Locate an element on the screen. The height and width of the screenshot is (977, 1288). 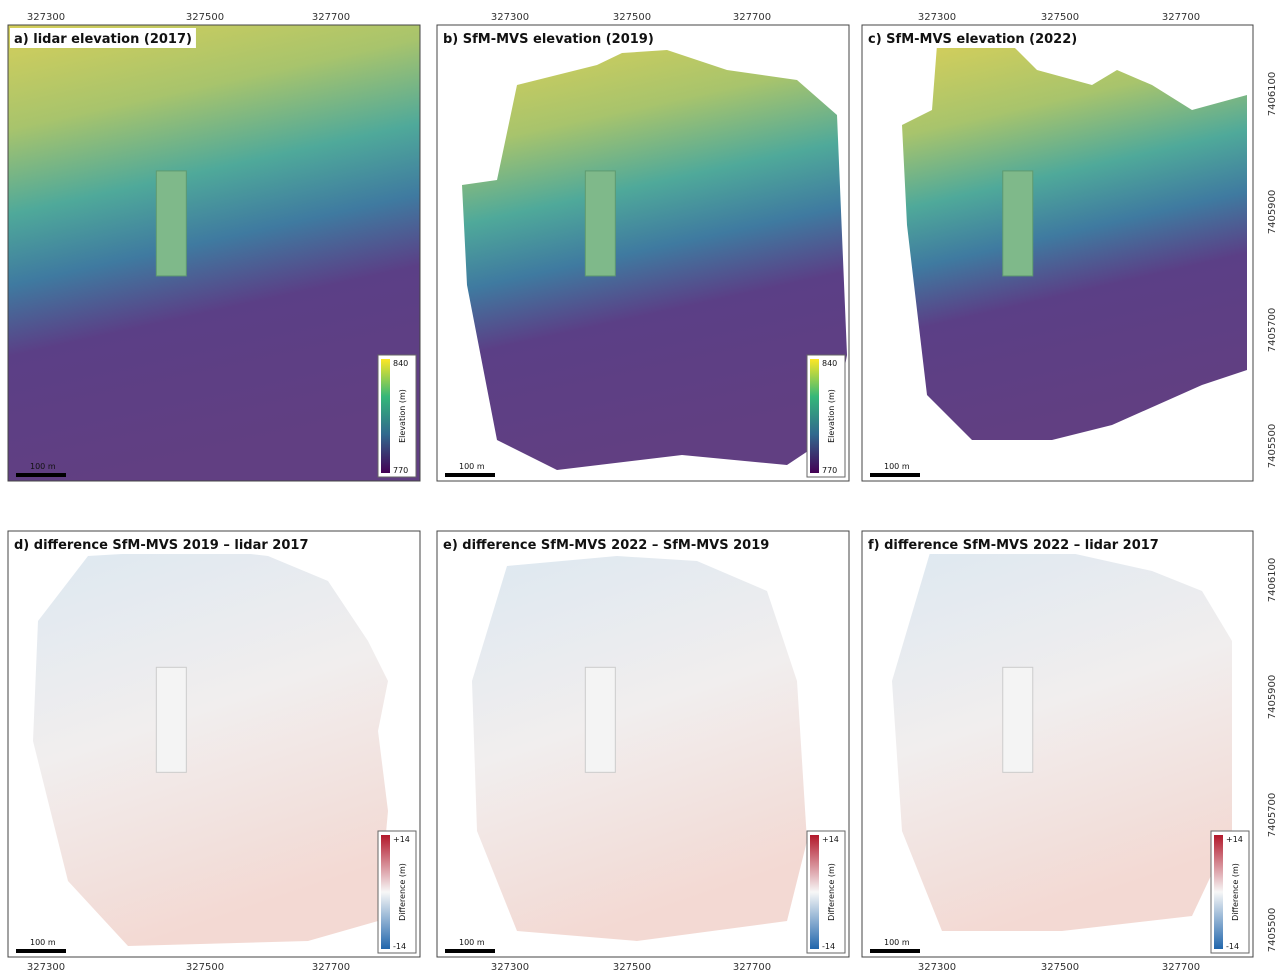
map-panel: c) SfM-MVS elevation (2022) 100 m is located at coordinates (1057, 253).